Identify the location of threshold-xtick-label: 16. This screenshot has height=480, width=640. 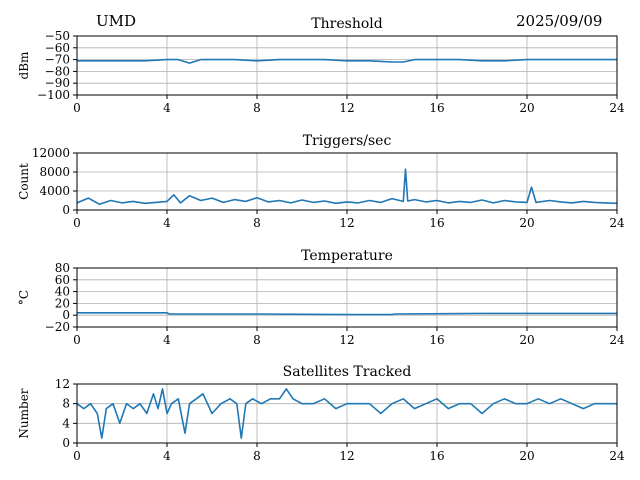
(436, 108).